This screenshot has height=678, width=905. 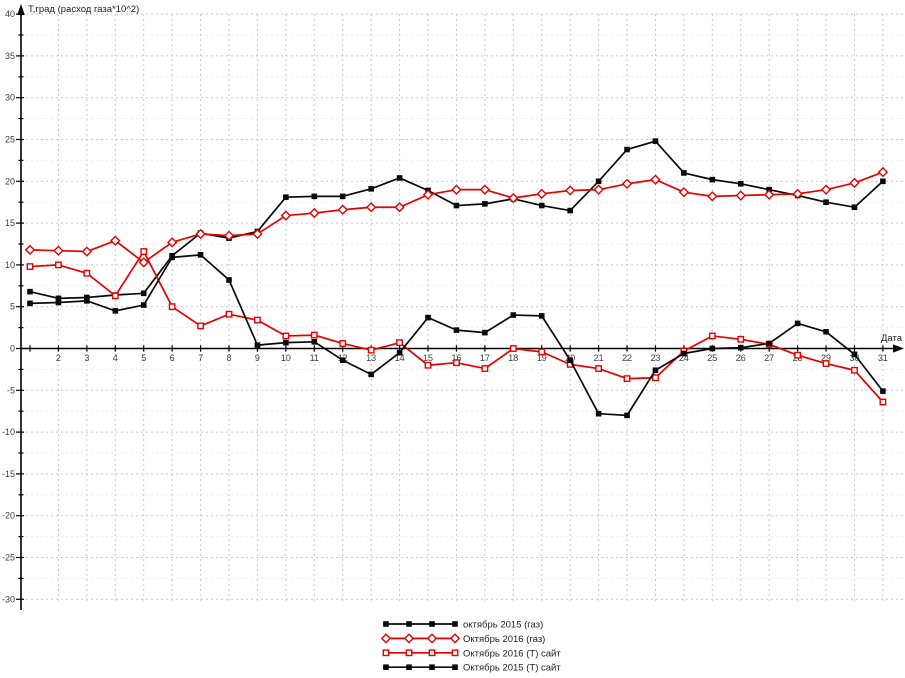 I want to click on x-tick-label: 4, so click(x=115, y=358).